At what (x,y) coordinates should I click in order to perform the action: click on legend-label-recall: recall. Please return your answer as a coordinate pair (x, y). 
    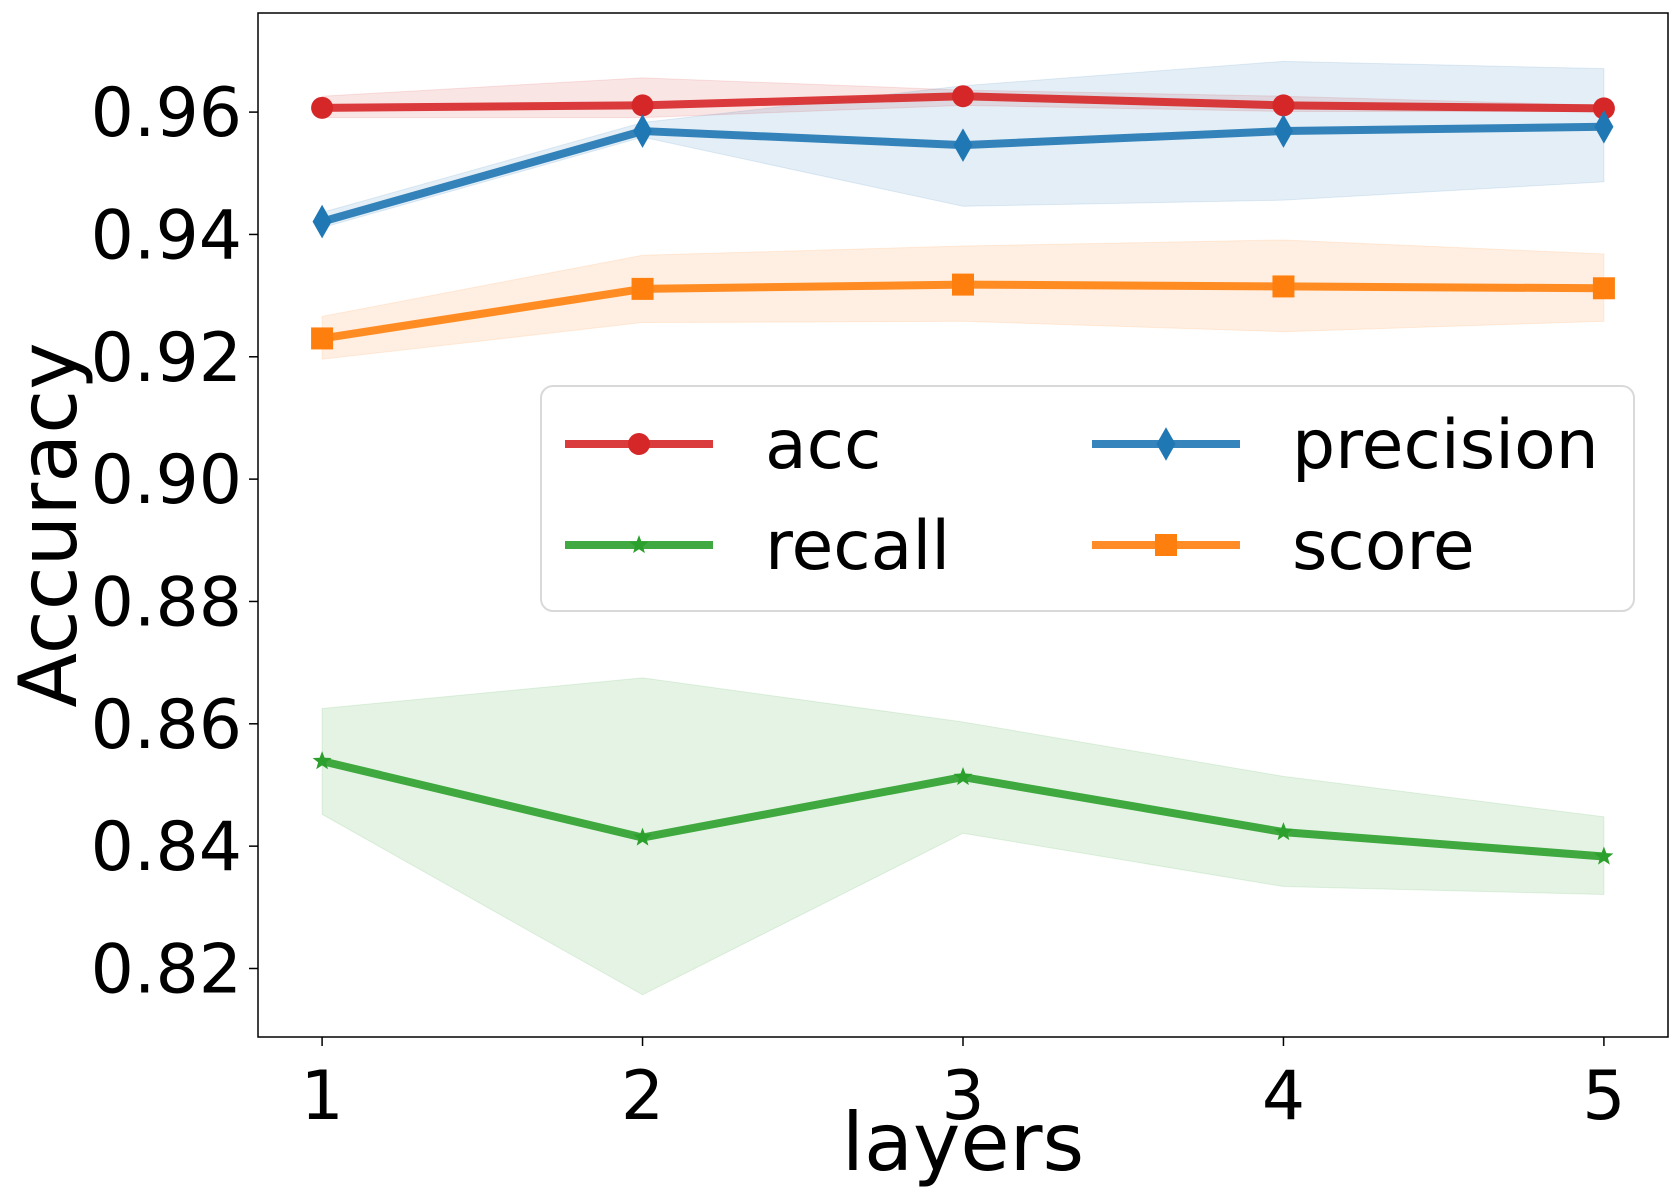
    Looking at the image, I should click on (857, 546).